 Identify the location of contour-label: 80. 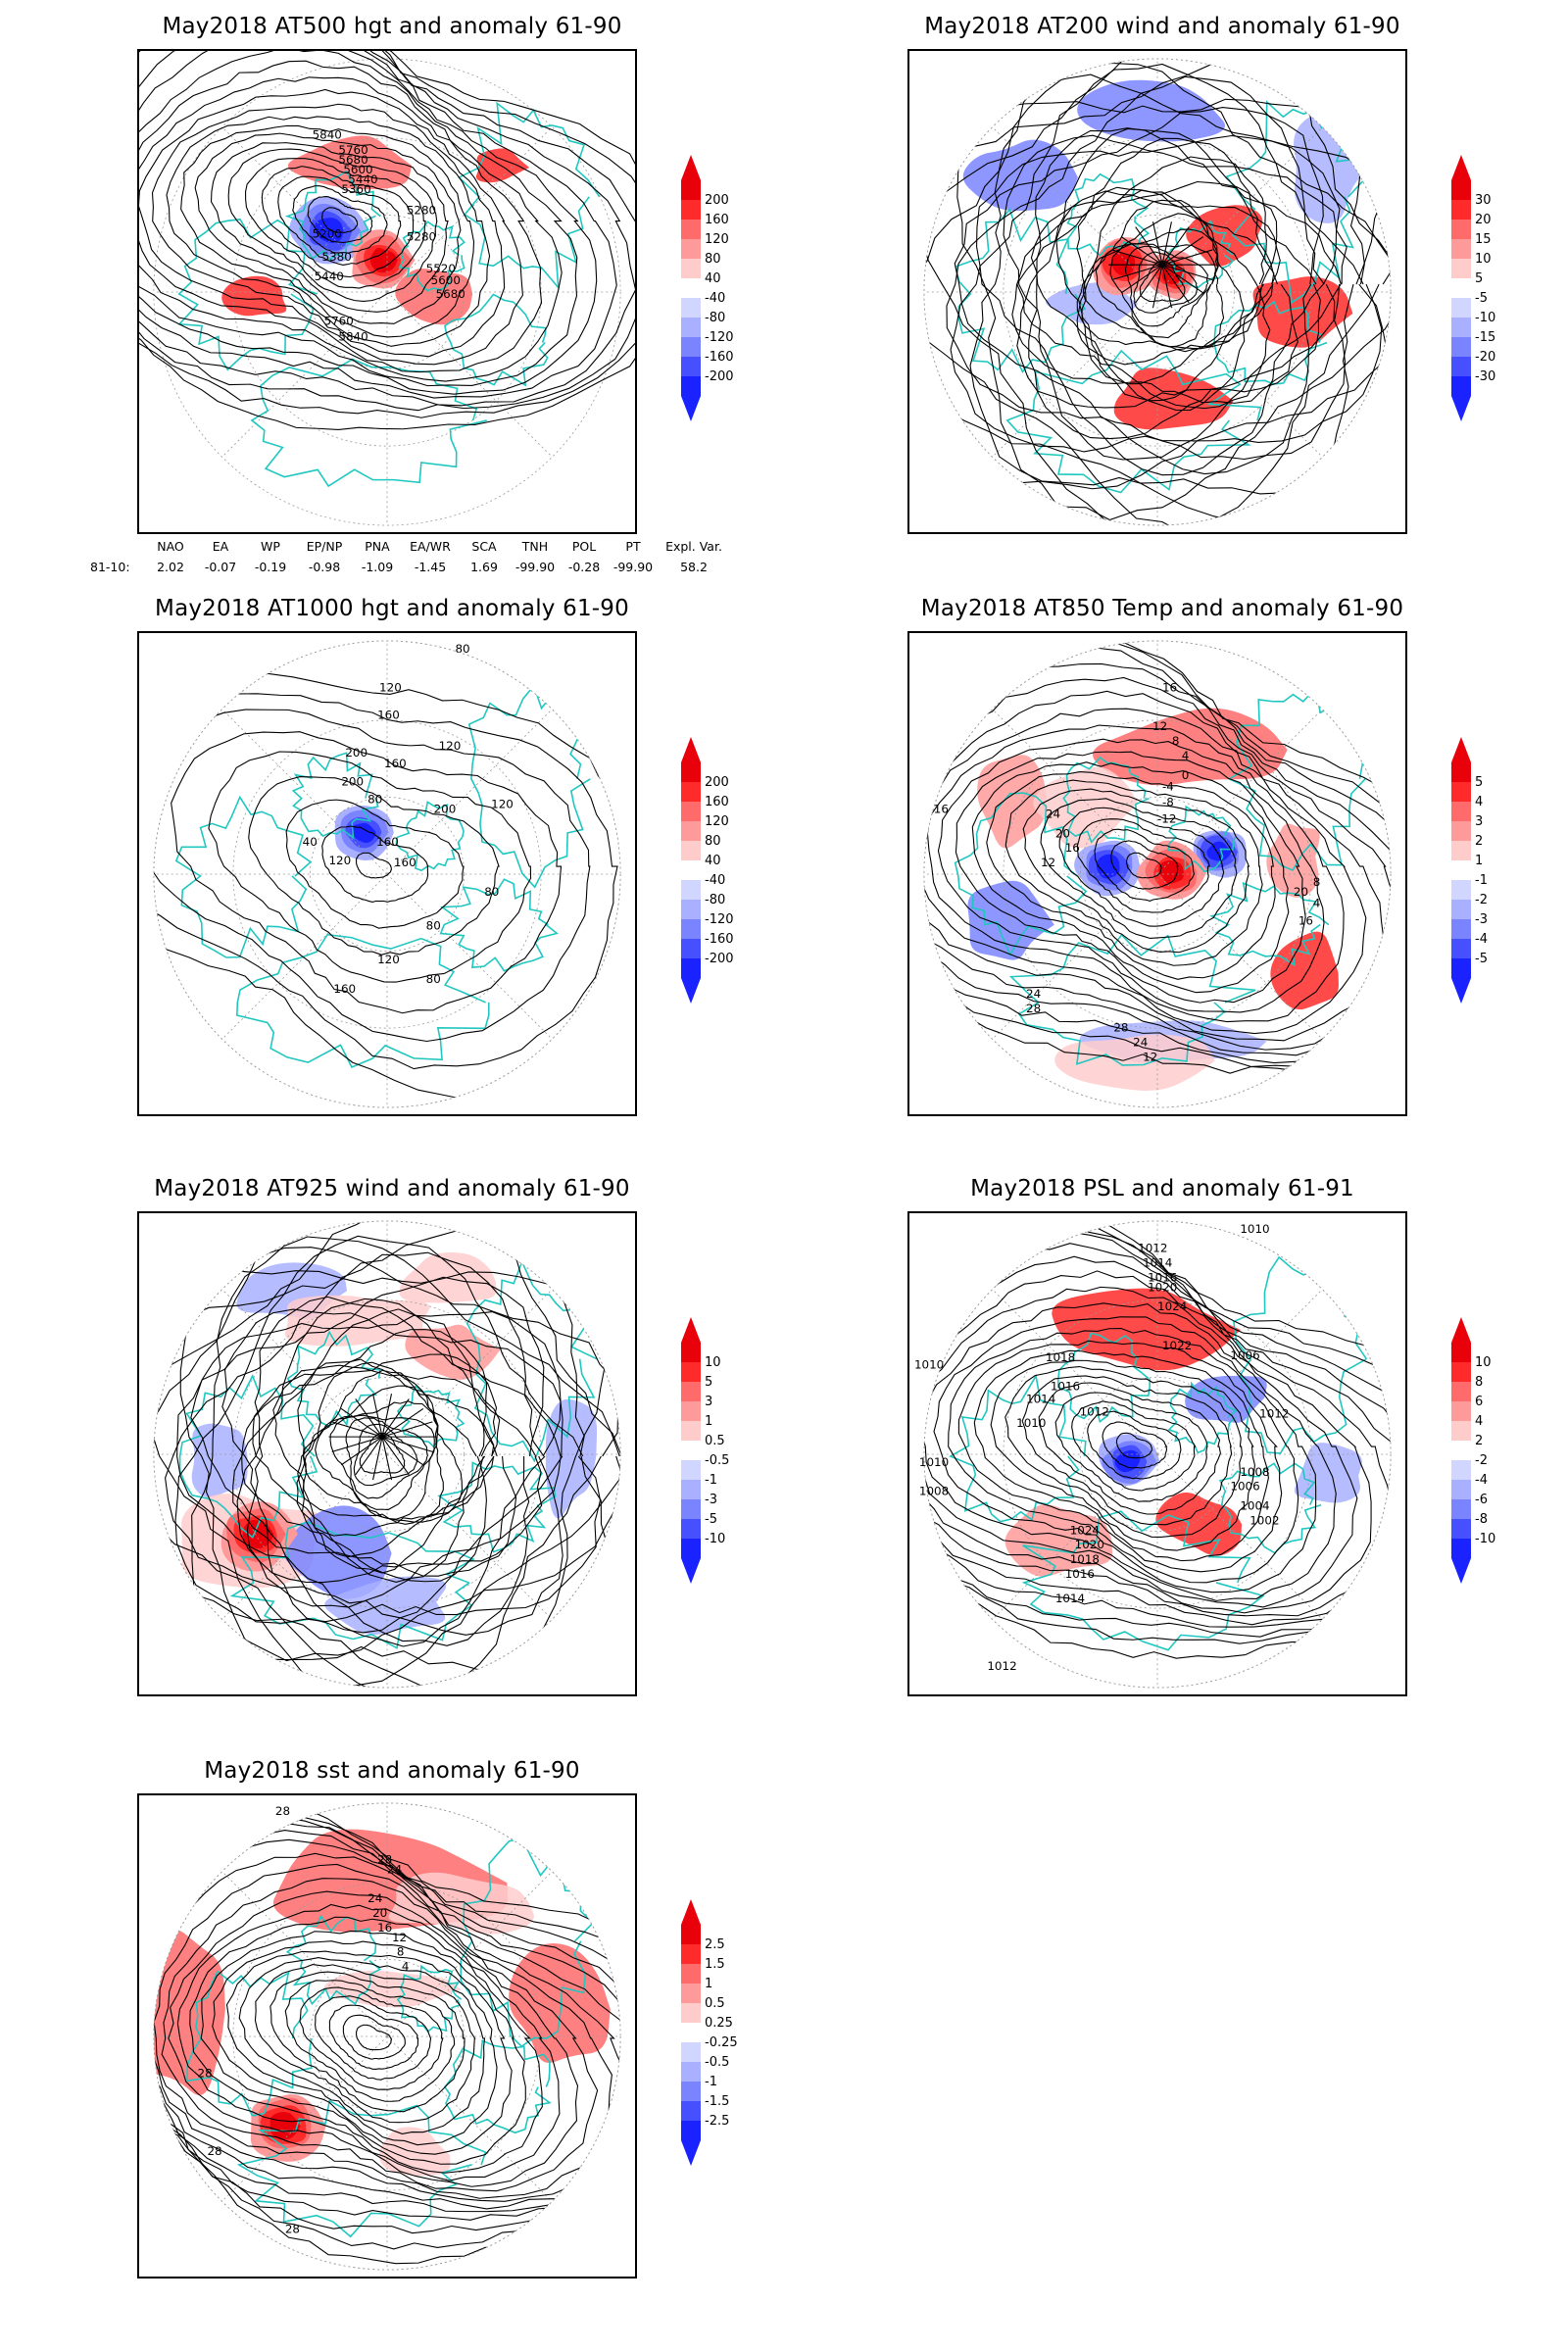
(462, 649).